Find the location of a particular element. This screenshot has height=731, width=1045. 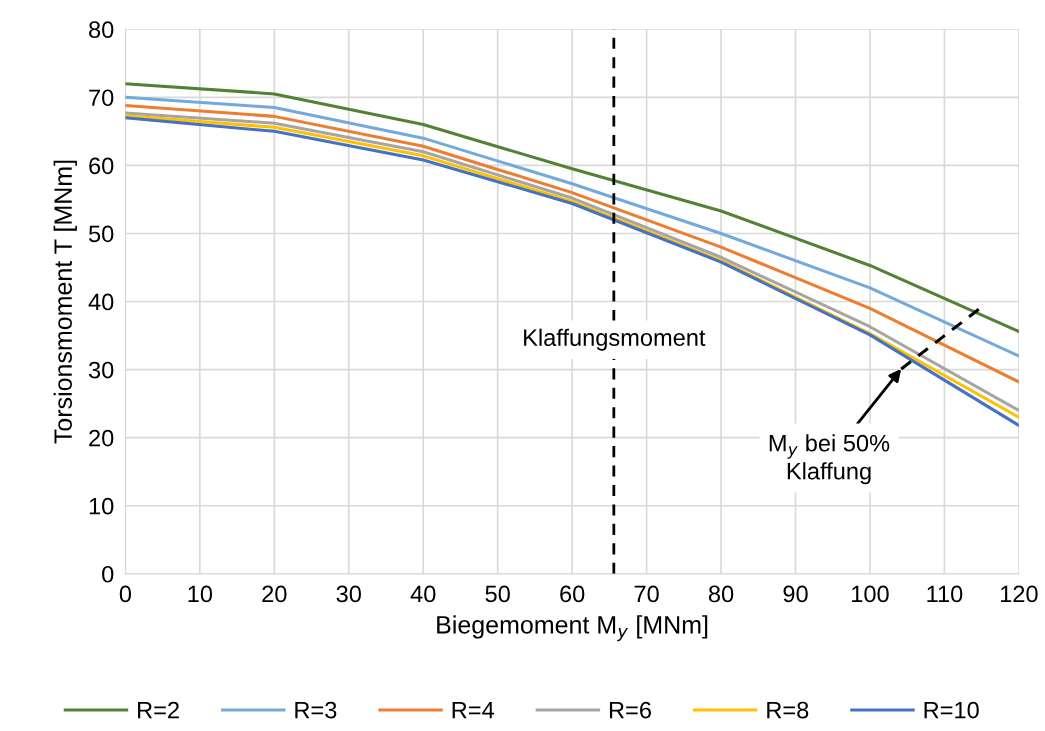

x-tick-label: 10 is located at coordinates (200, 594).